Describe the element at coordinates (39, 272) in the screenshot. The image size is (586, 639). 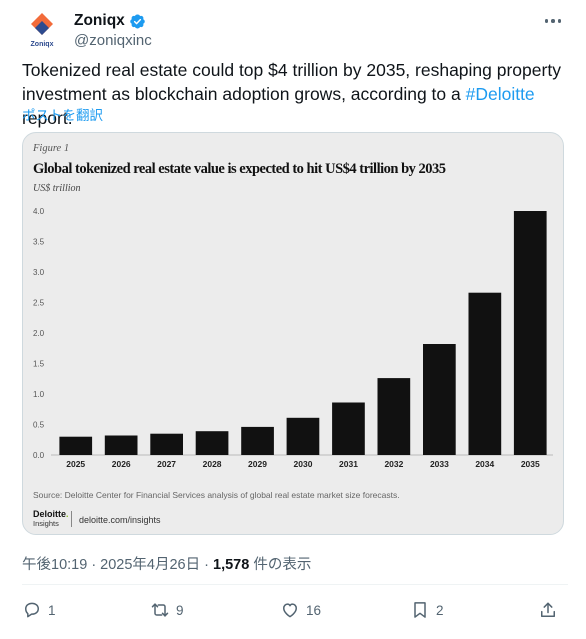
I see `y-tick-label: 3.0` at that location.